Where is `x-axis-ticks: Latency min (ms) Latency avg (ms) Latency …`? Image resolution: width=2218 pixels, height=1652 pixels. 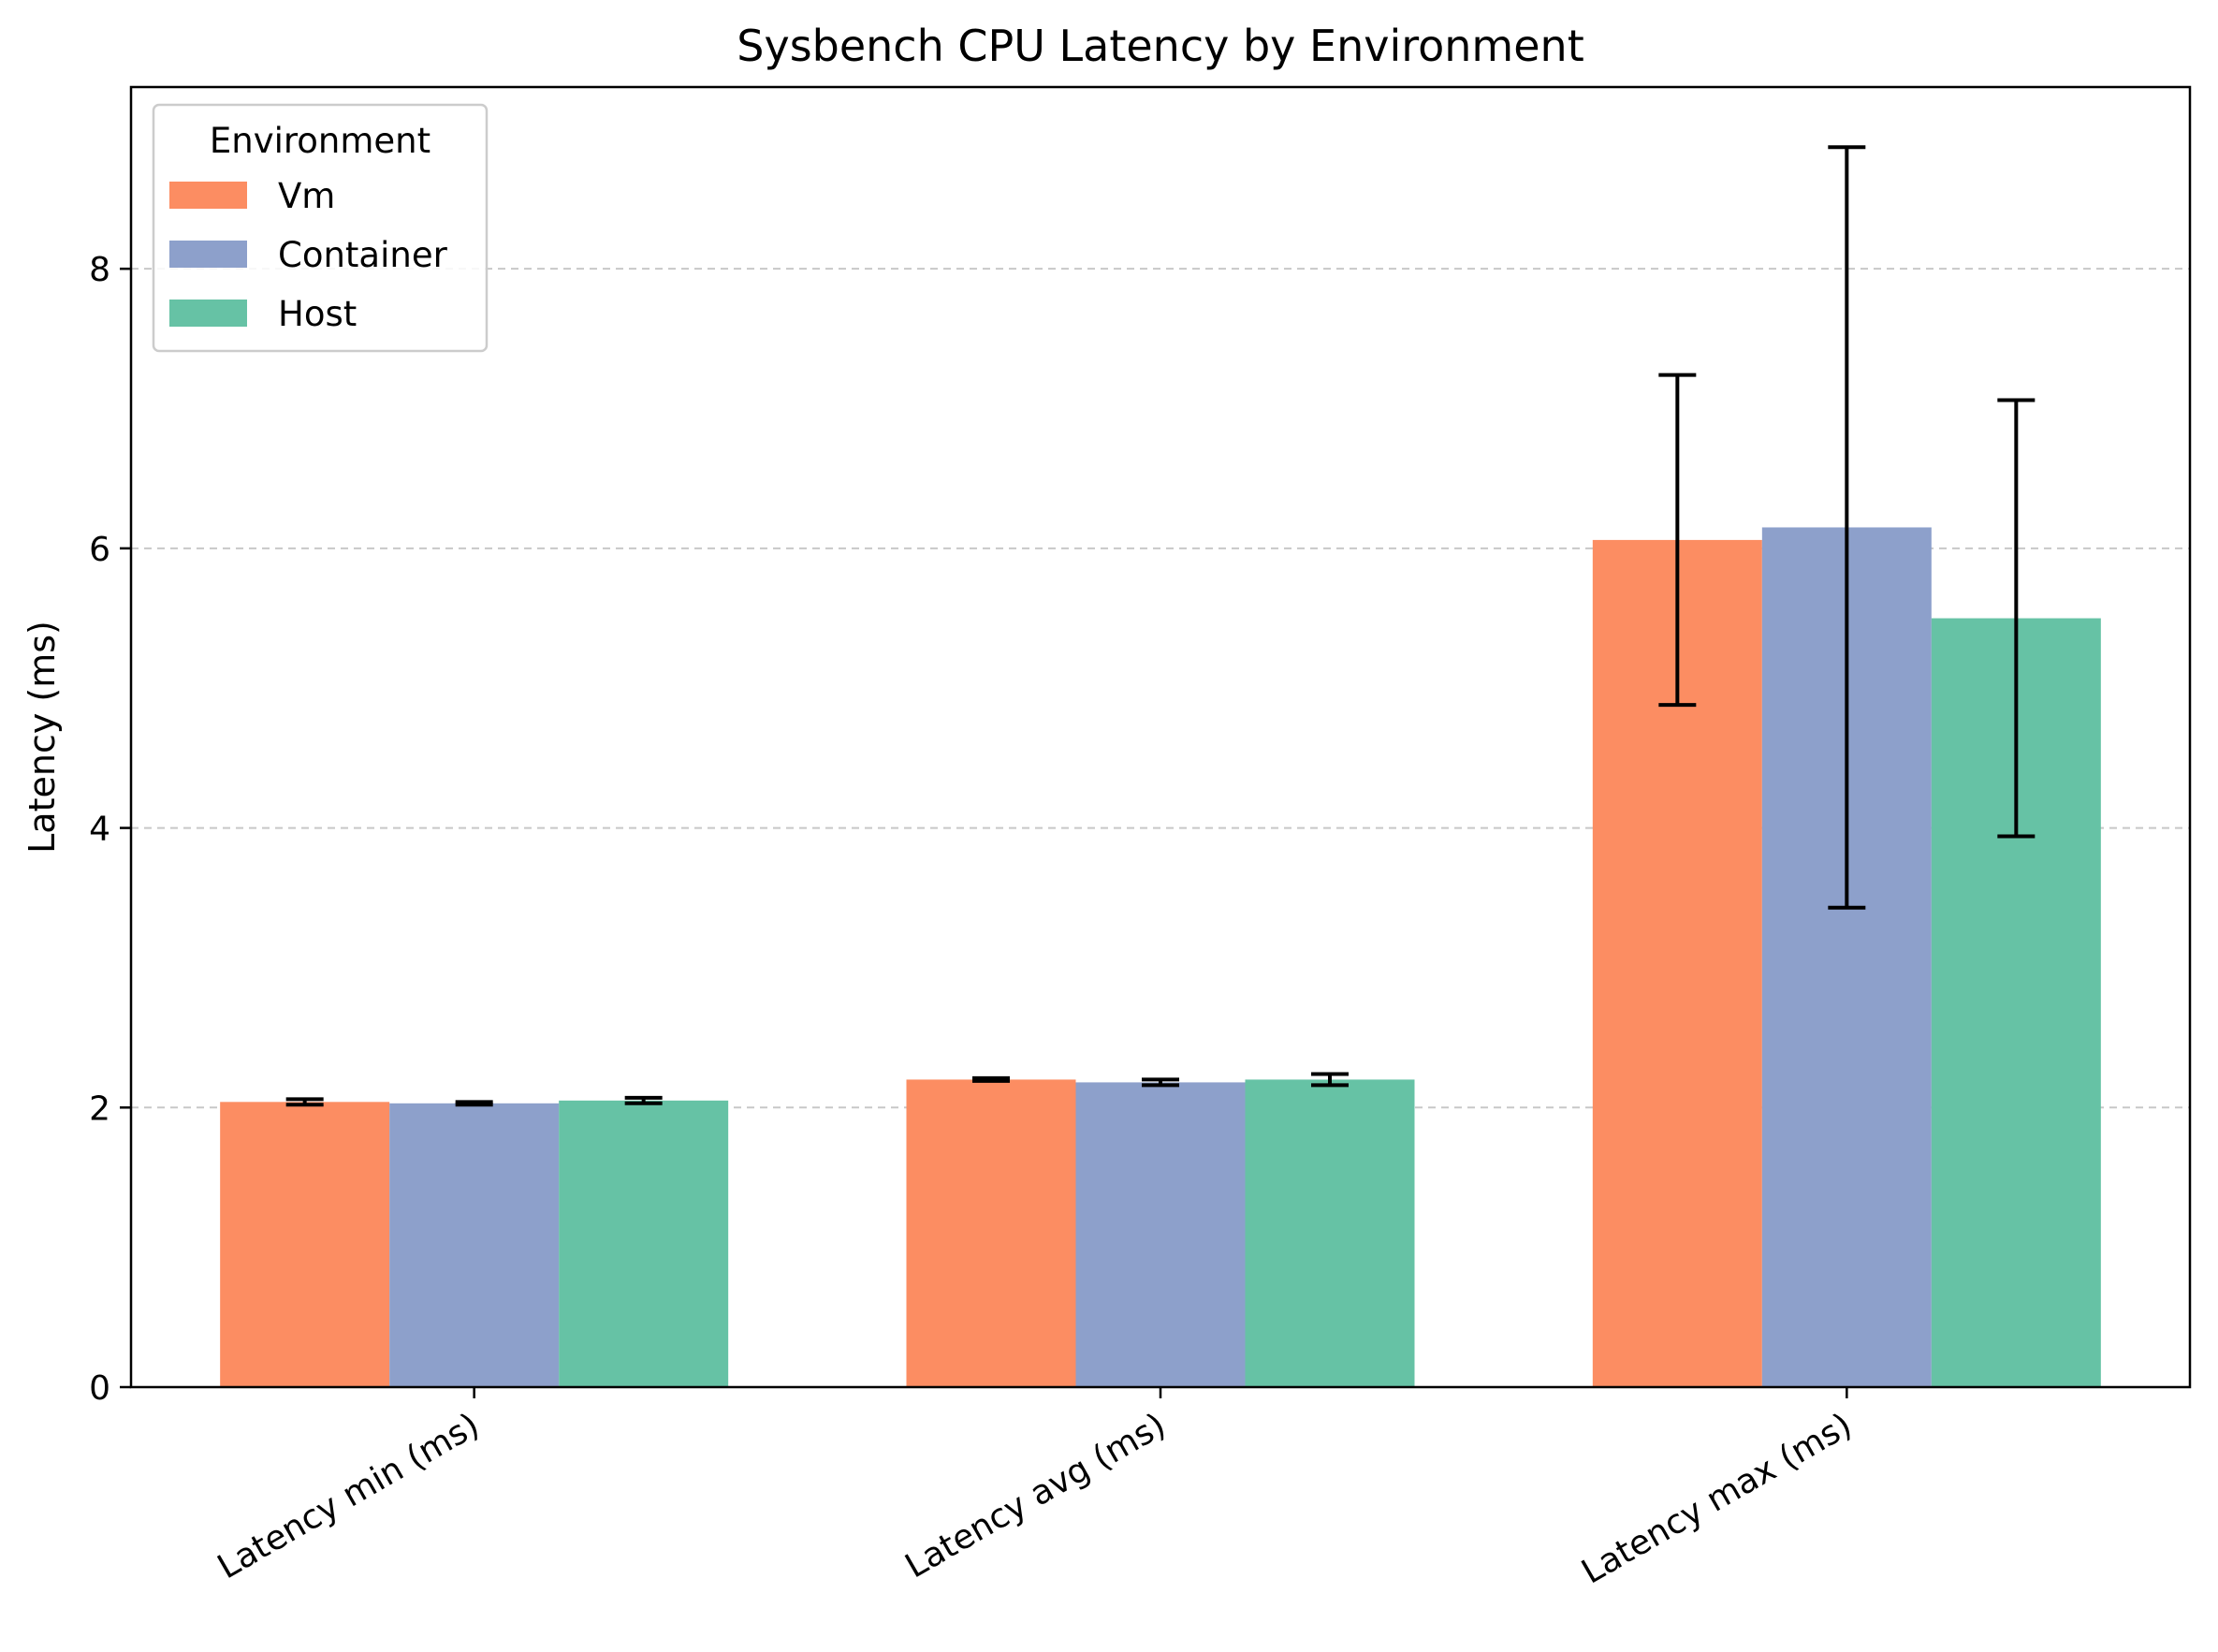 x-axis-ticks: Latency min (ms) Latency avg (ms) Latency … is located at coordinates (1035, 1490).